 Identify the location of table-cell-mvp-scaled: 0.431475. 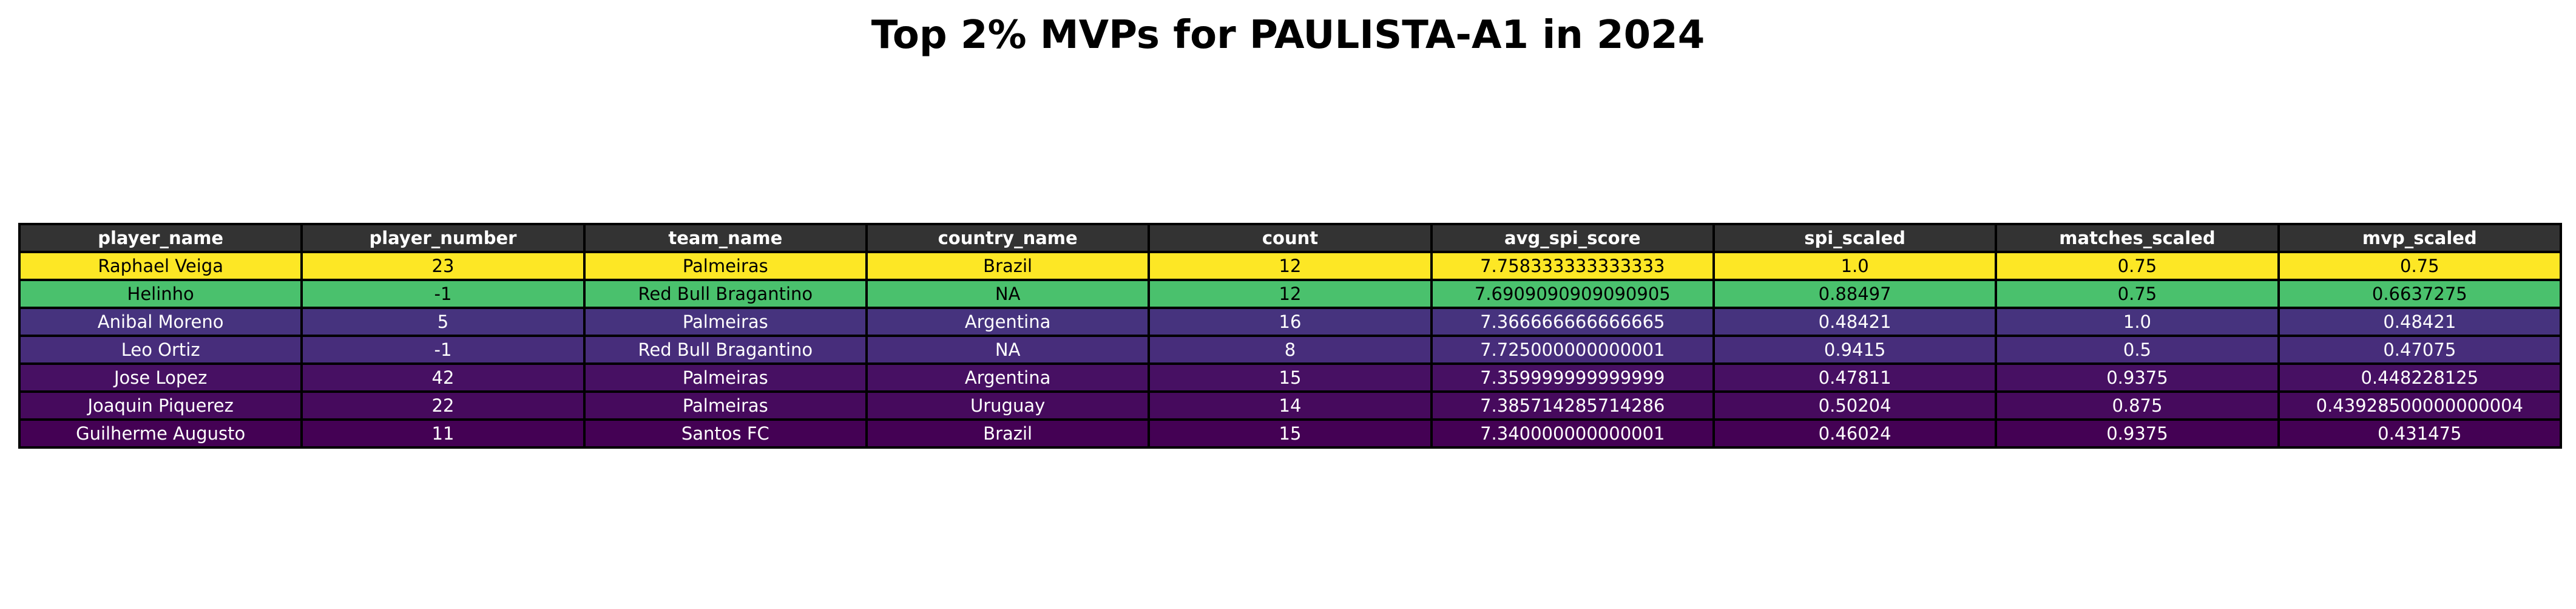
(2420, 433).